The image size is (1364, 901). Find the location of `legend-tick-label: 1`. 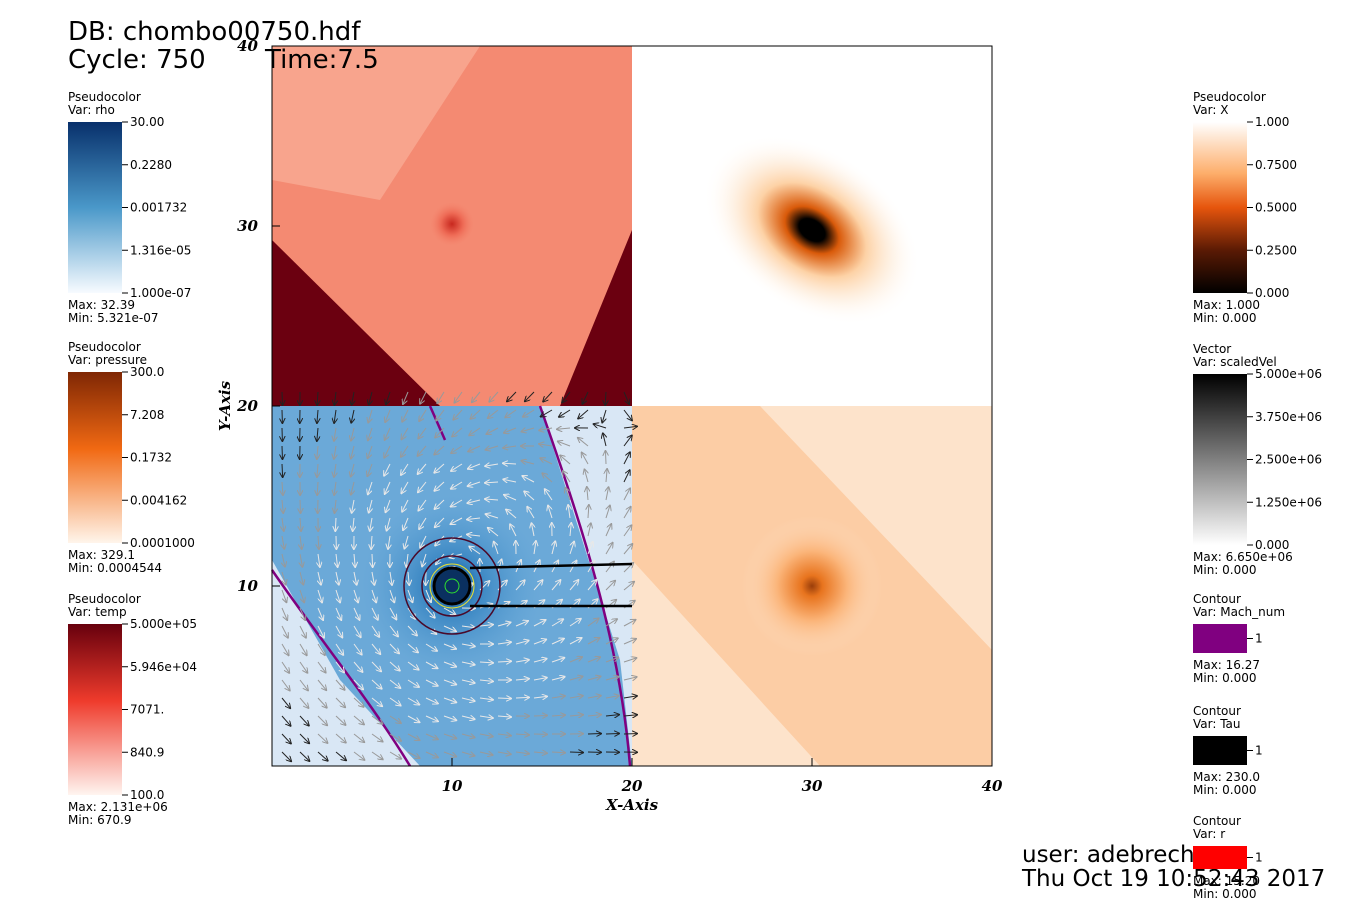

legend-tick-label: 1 is located at coordinates (1259, 639).